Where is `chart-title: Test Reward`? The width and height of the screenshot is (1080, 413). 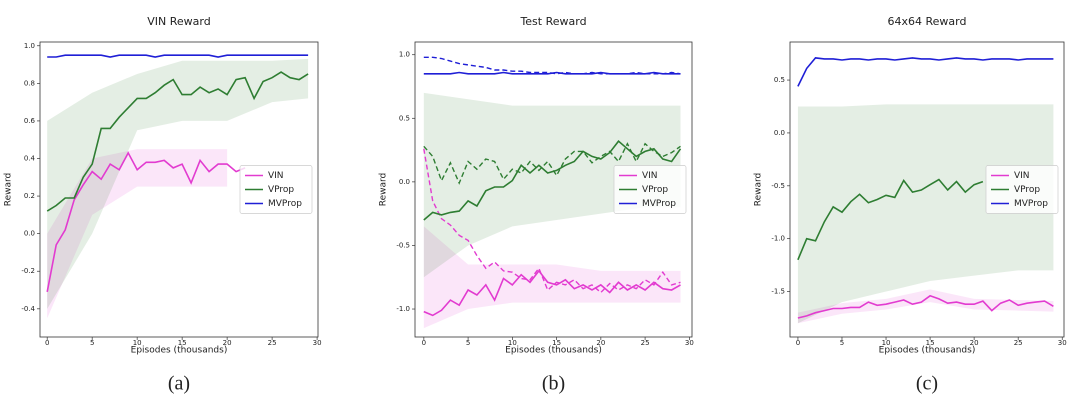 chart-title: Test Reward is located at coordinates (552, 21).